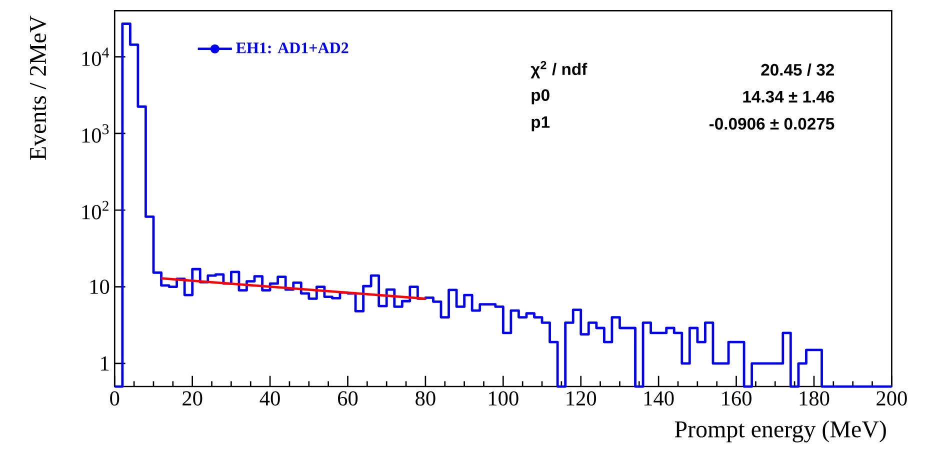 The width and height of the screenshot is (933, 460). Describe the element at coordinates (541, 96) in the screenshot. I see `annotation: p0` at that location.